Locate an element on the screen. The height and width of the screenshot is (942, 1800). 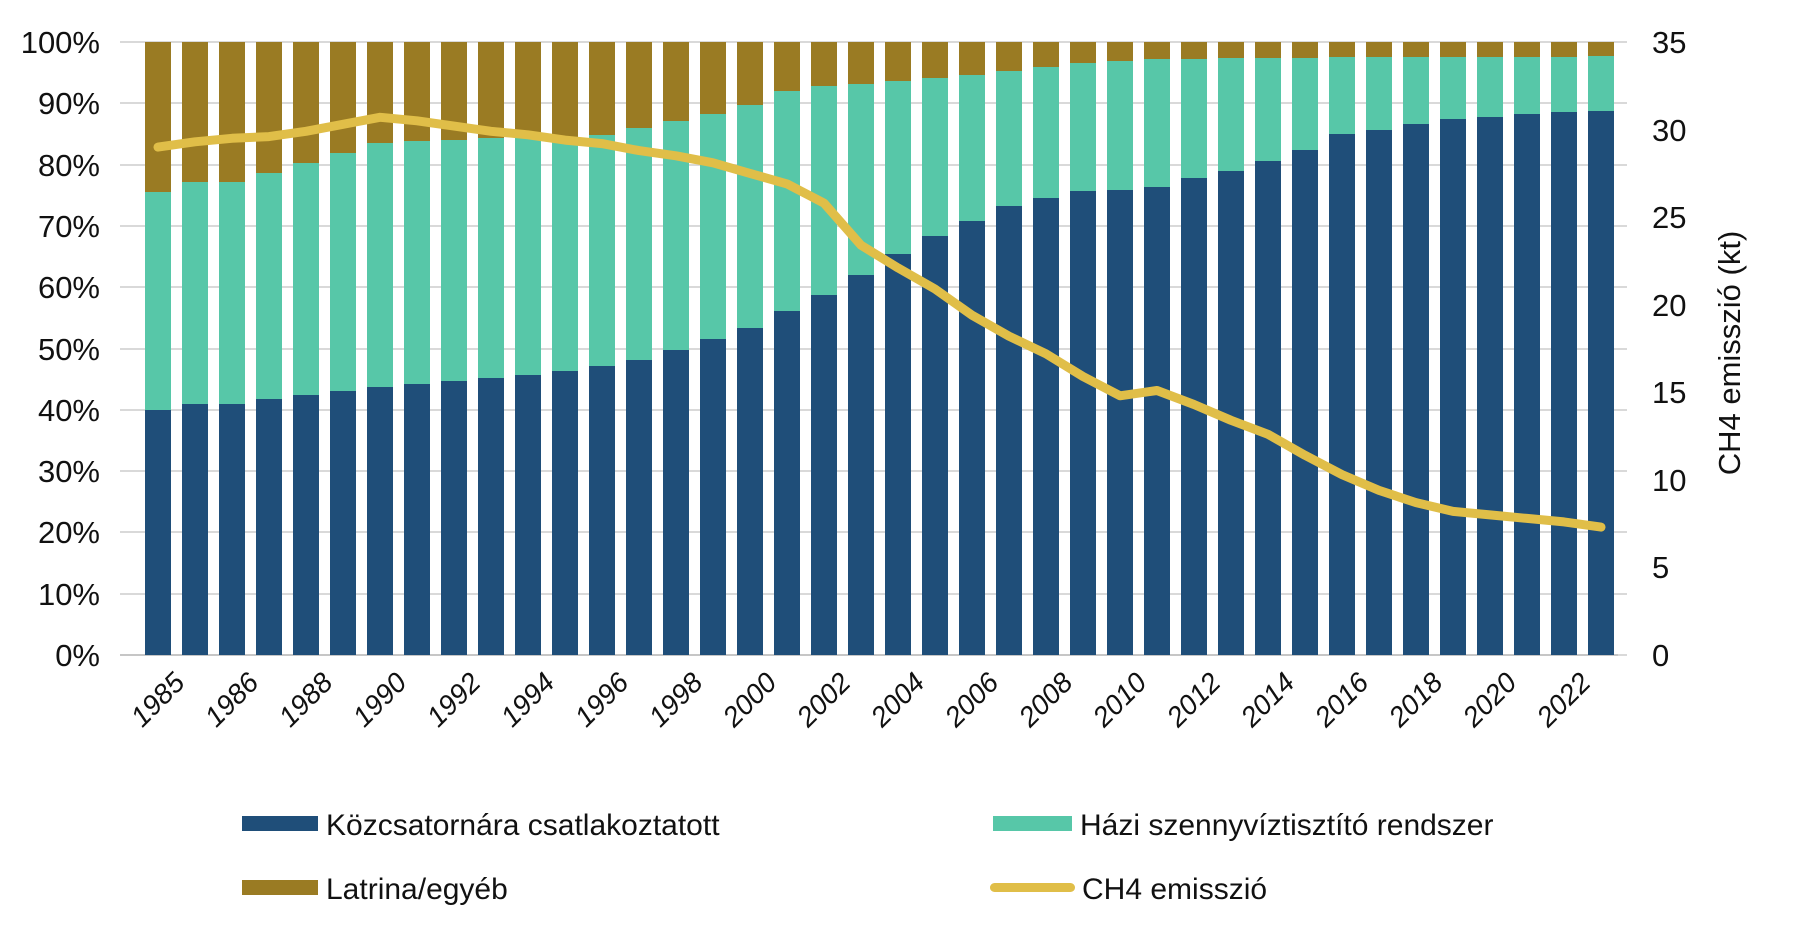
right-axis-title: CH4 emisszió (kt) is located at coordinates (1729, 353).